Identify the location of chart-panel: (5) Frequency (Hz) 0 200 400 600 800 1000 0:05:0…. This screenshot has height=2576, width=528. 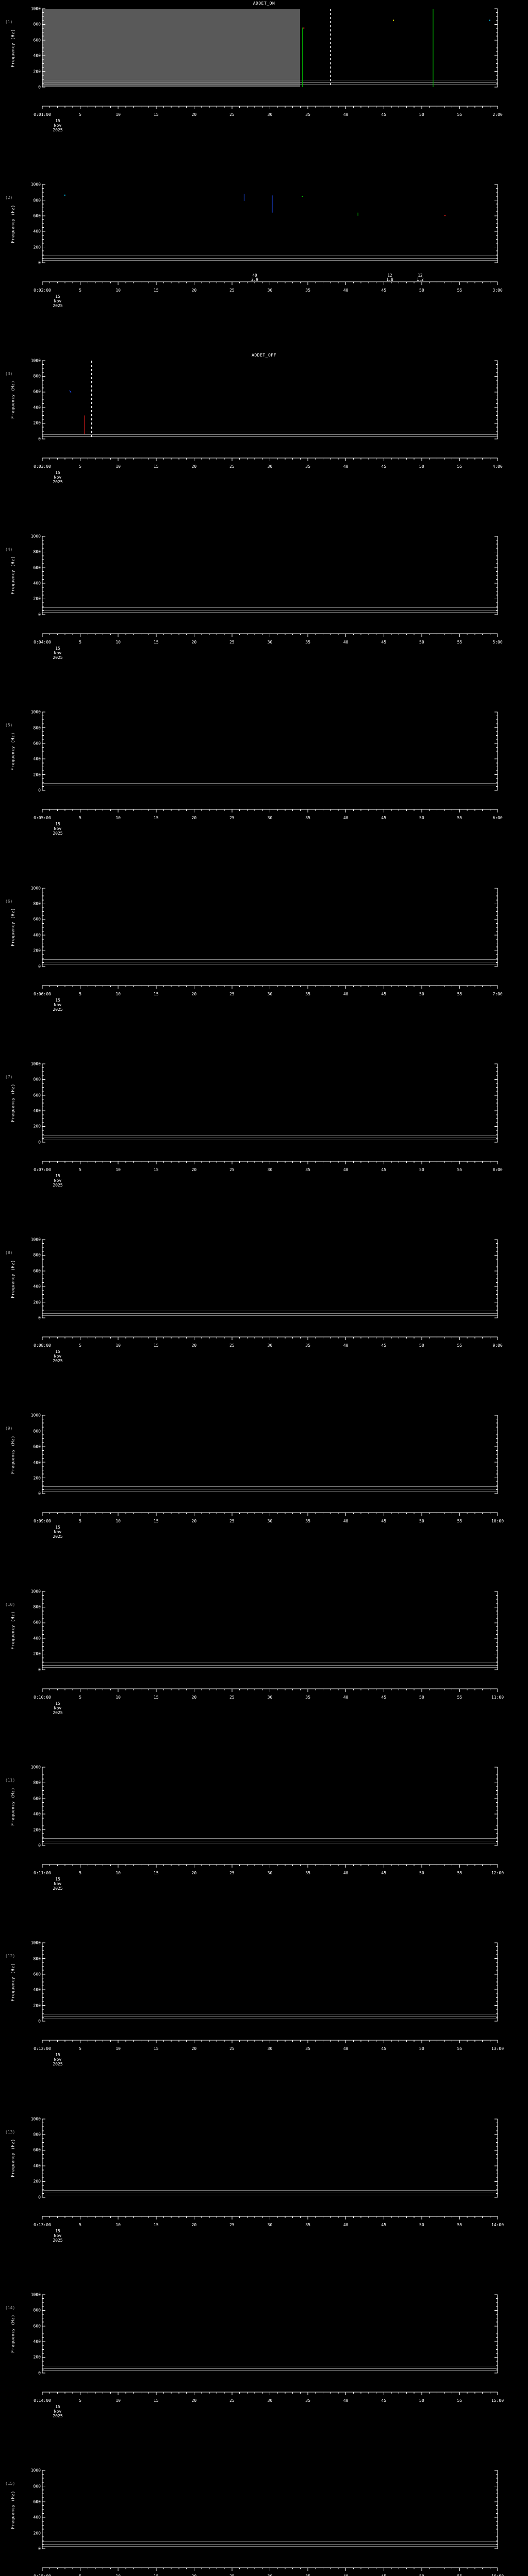
(264, 791).